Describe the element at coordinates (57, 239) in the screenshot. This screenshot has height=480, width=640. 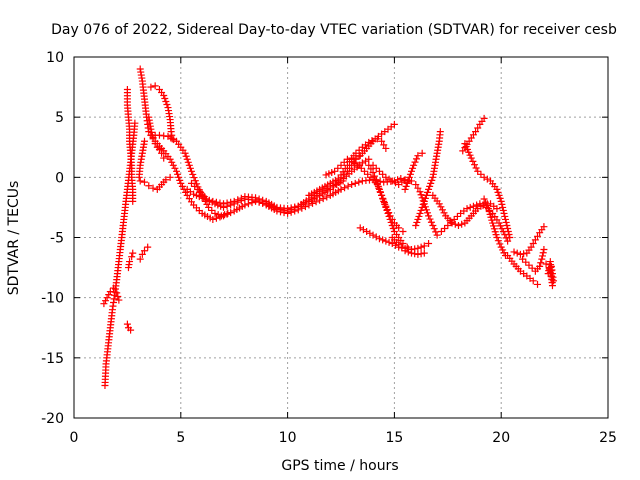
I see `y-tick-label: -5` at that location.